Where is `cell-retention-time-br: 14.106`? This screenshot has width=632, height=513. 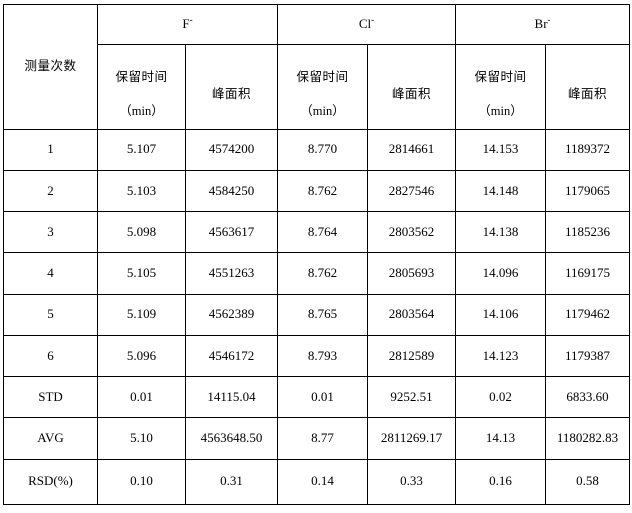
cell-retention-time-br: 14.106 is located at coordinates (501, 314).